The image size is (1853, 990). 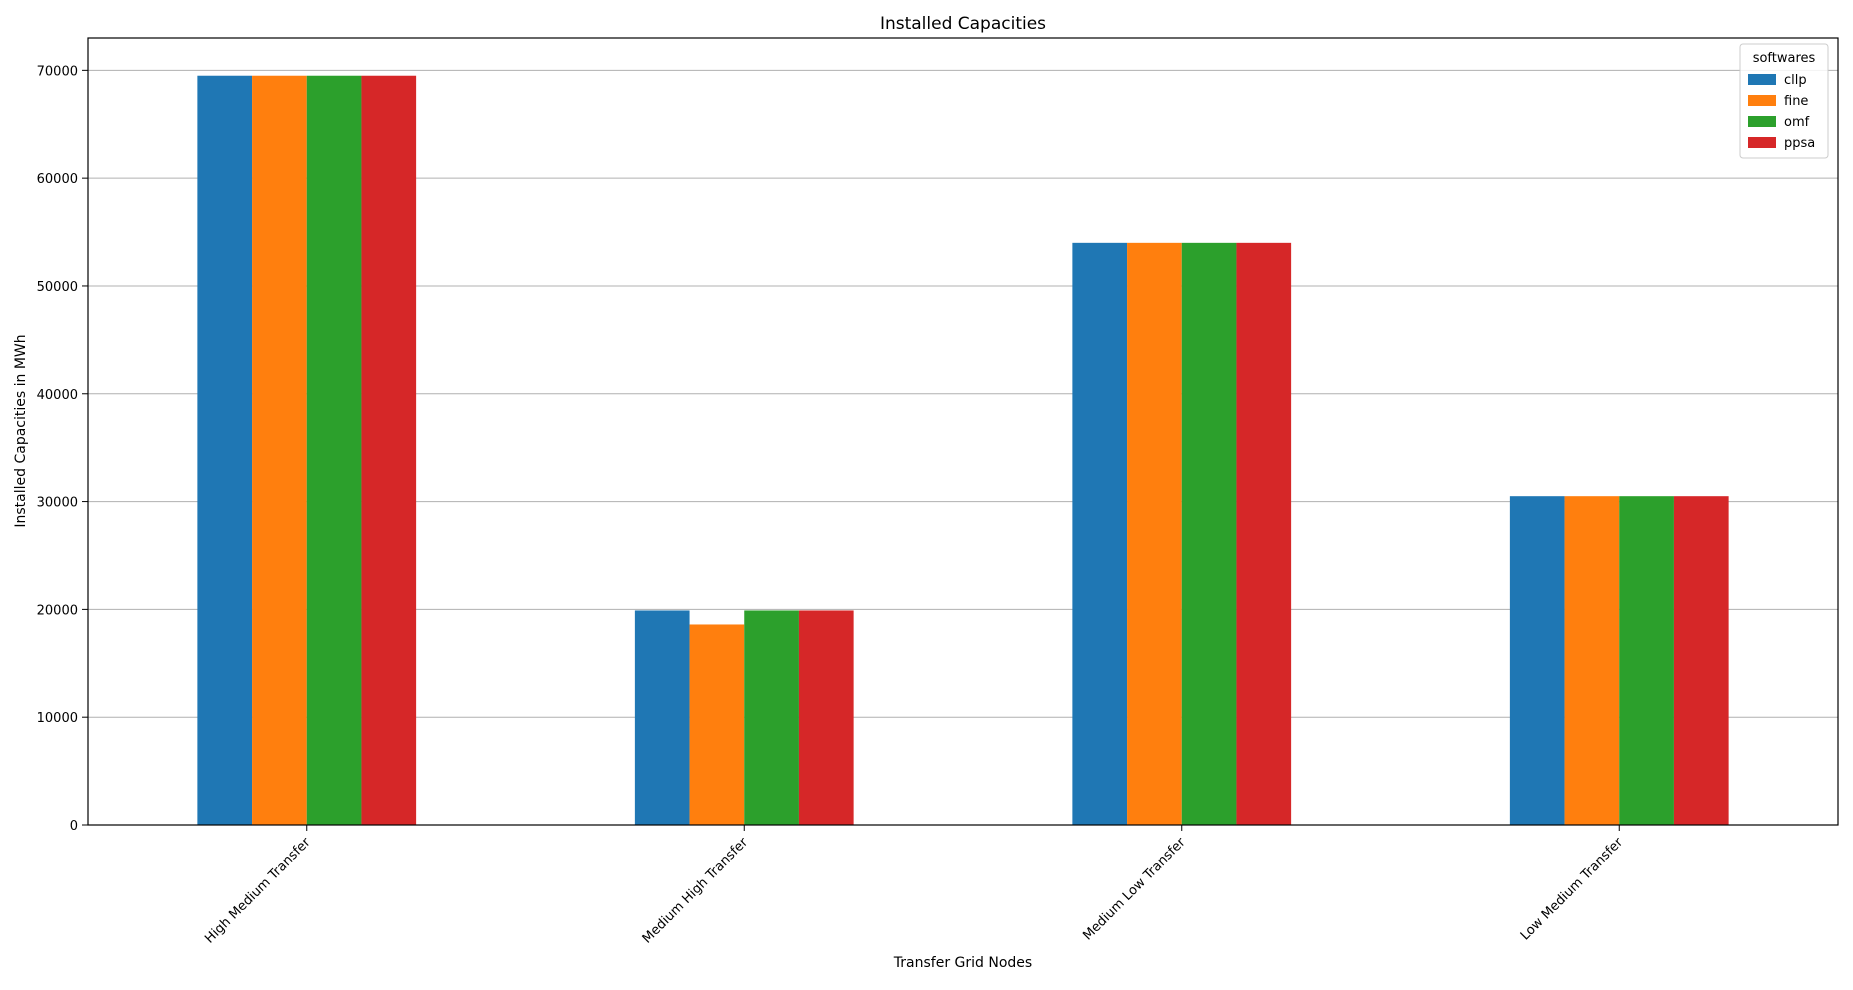 I want to click on y-tick-label: 50000, so click(x=57, y=287).